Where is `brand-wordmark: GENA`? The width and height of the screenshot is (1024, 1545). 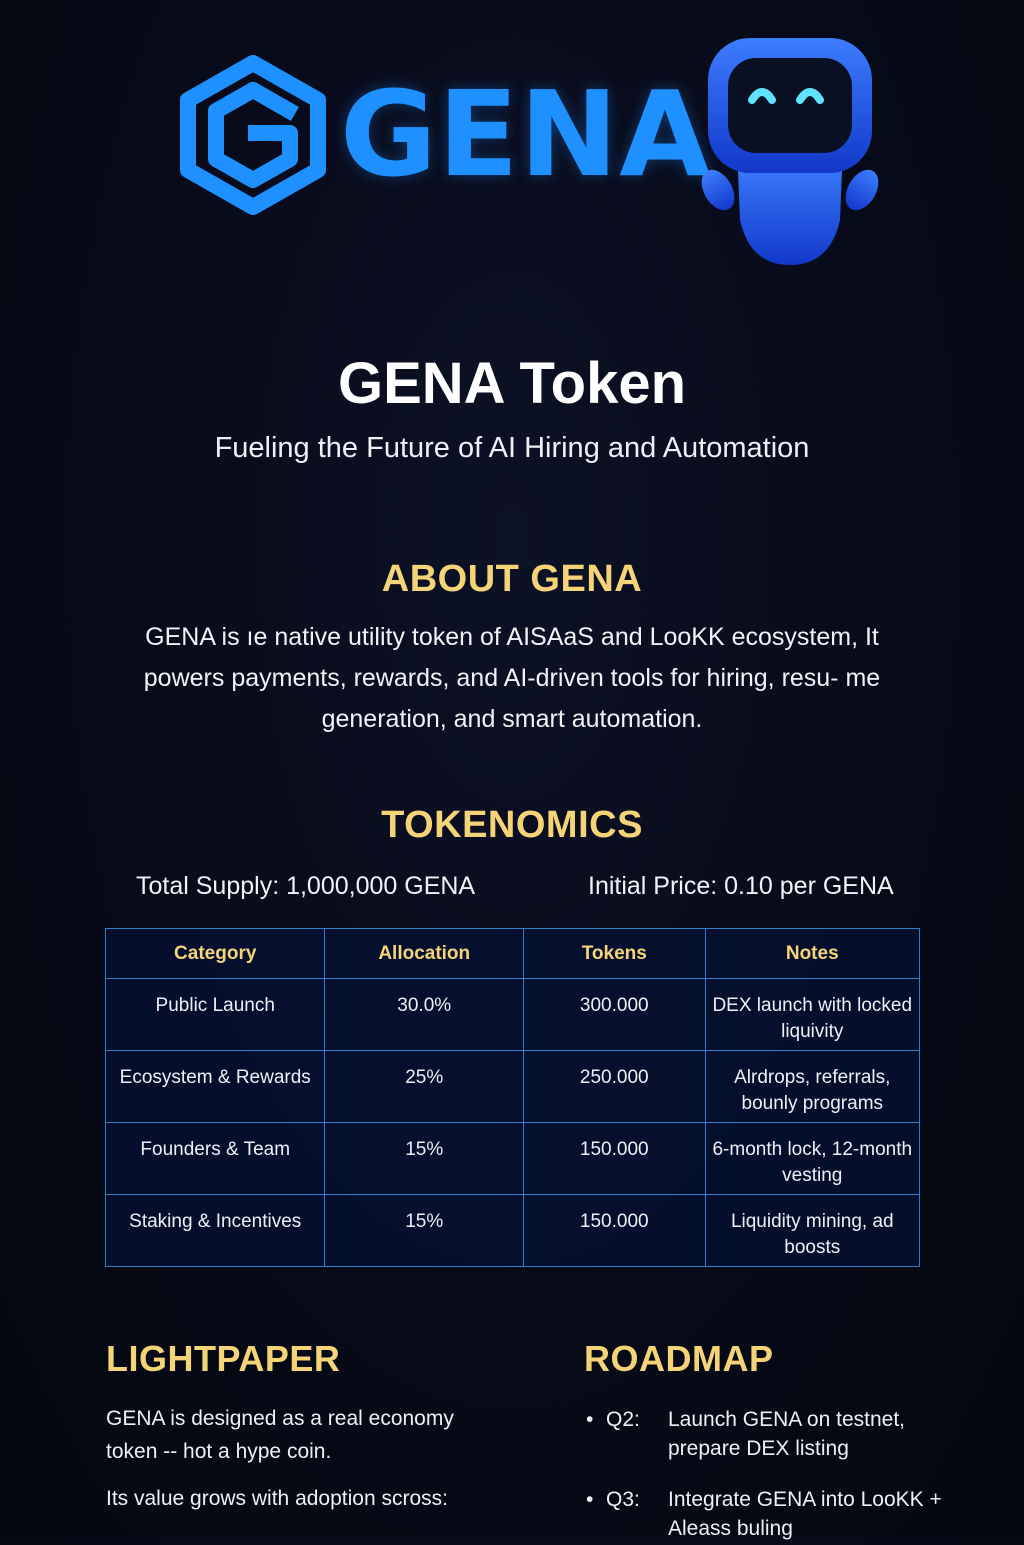 brand-wordmark: GENA is located at coordinates (526, 134).